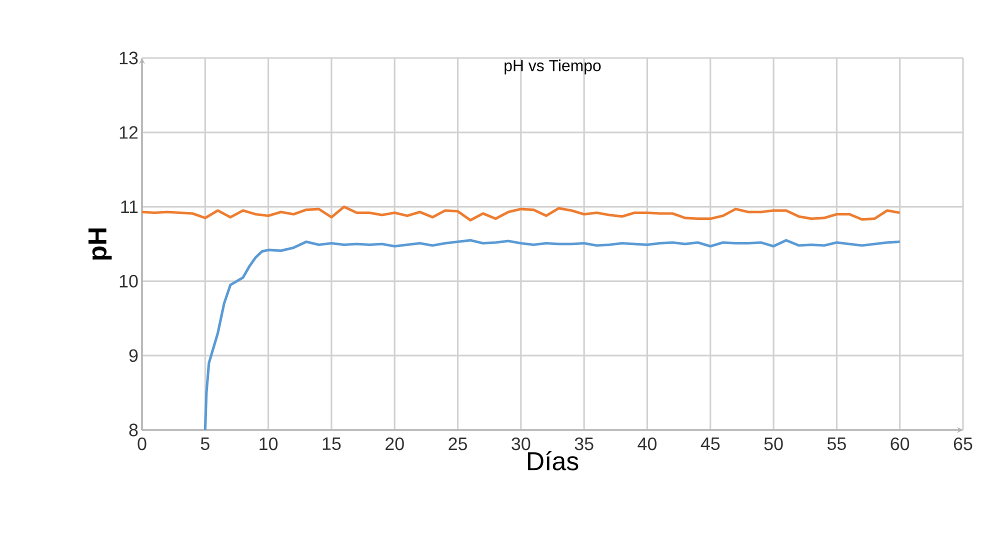  Describe the element at coordinates (521, 214) in the screenshot. I see `line-series` at that location.